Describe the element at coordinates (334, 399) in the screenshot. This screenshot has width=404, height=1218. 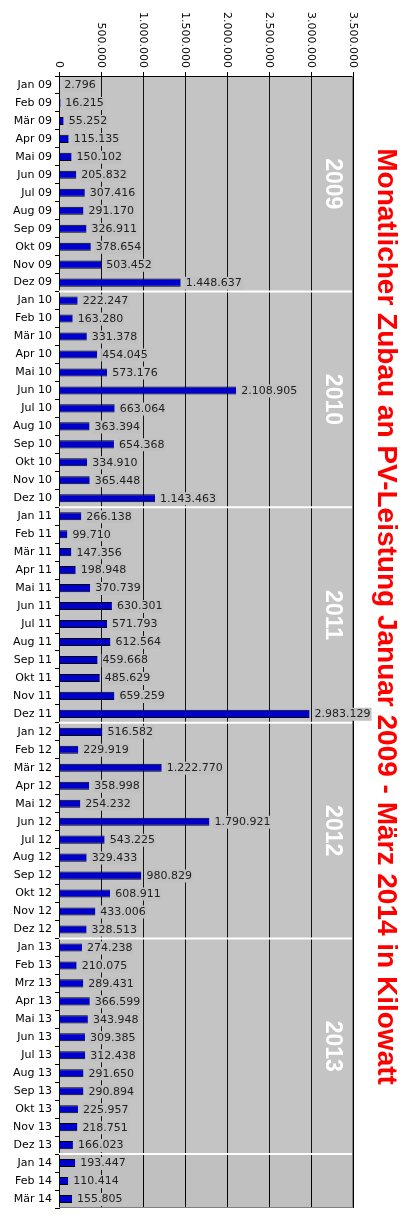
I see `band-label: 2010` at that location.